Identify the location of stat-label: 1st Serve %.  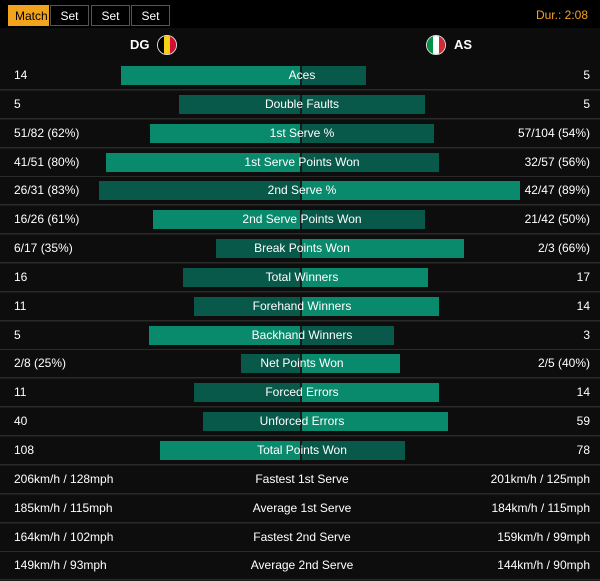
(302, 132).